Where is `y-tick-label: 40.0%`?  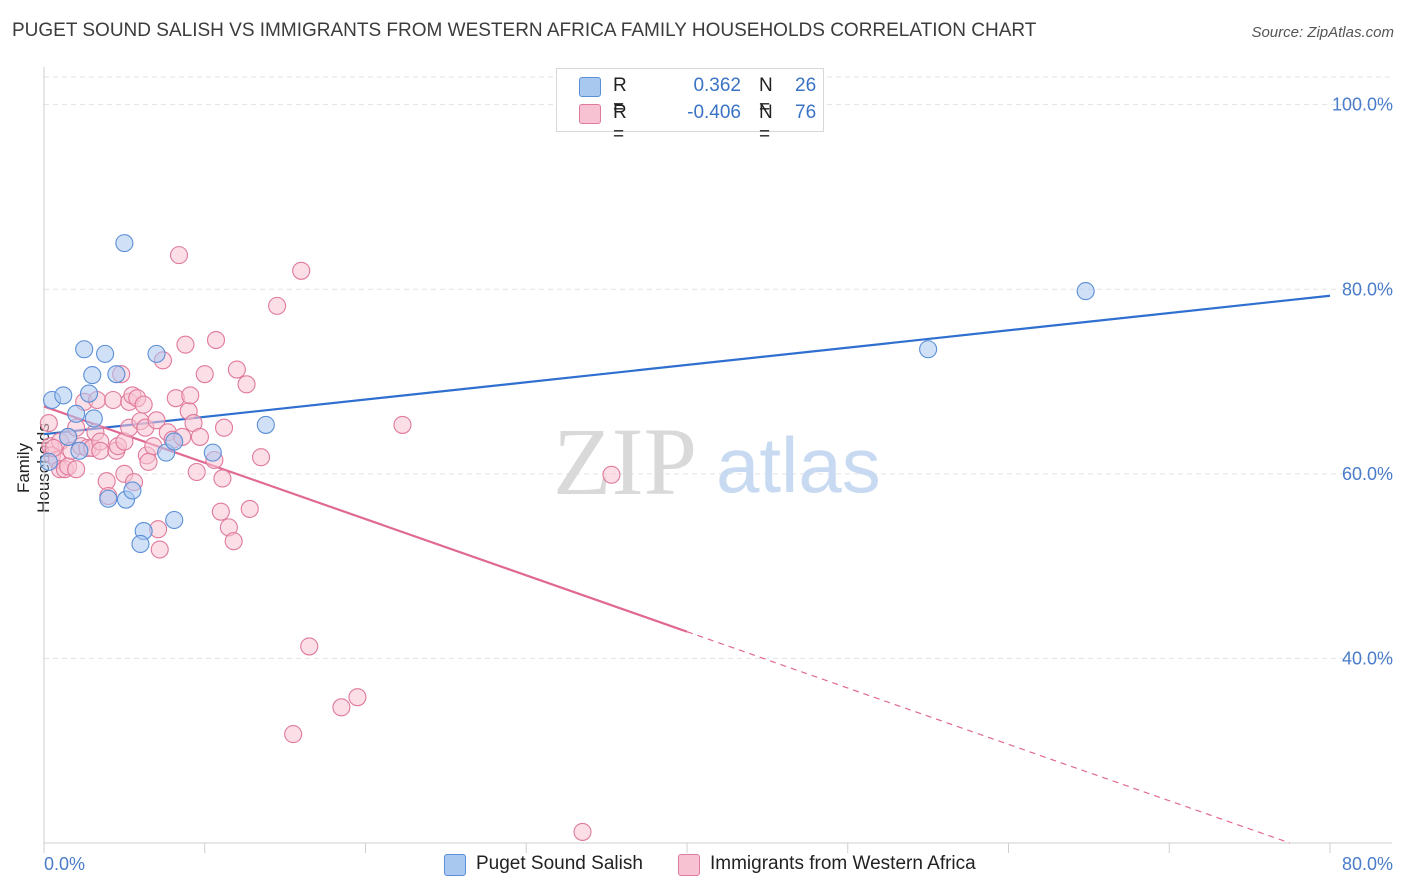
y-tick-label: 40.0% is located at coordinates (1367, 658).